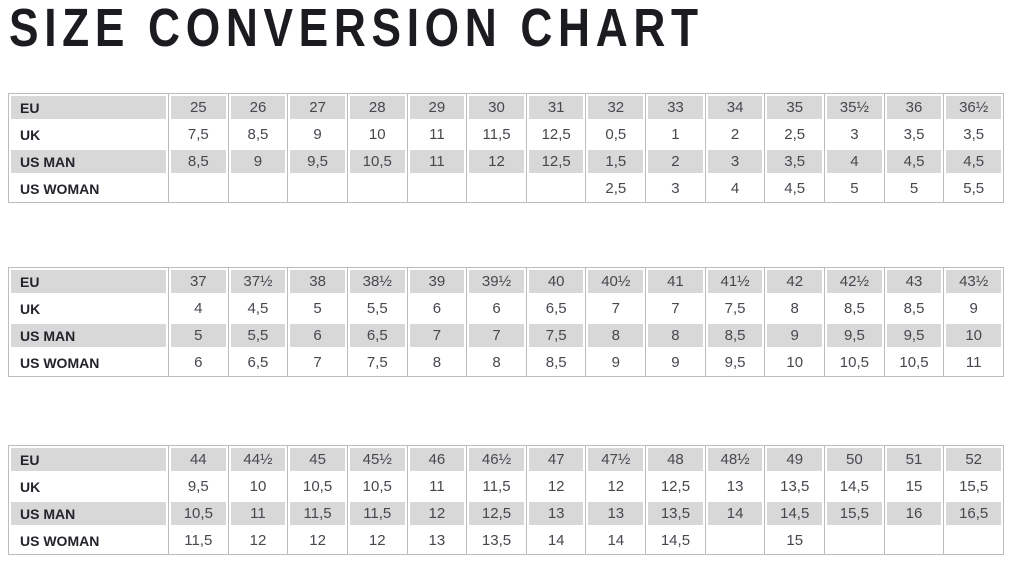 This screenshot has height=565, width=1012. I want to click on size-cell: 11, so click(973, 363).